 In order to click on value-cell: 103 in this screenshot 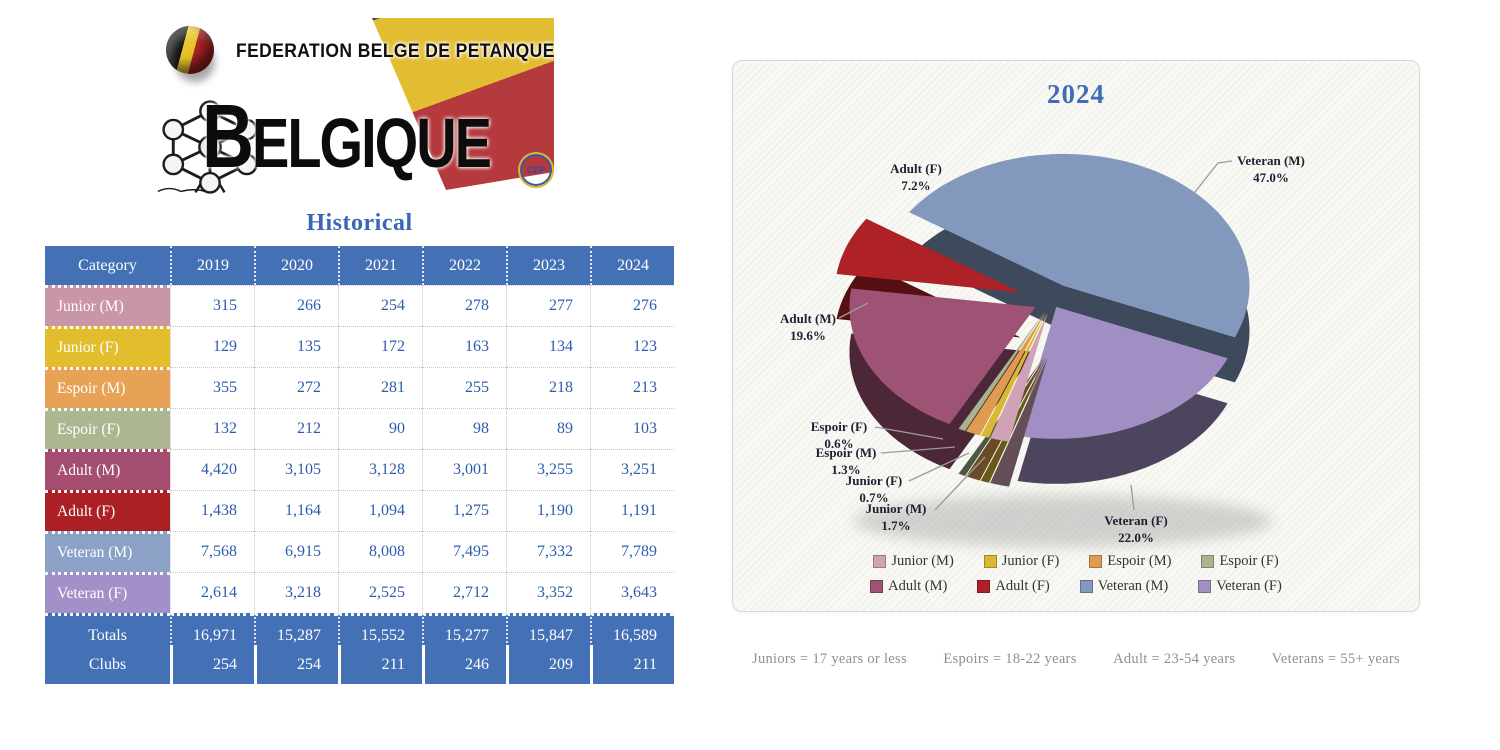, I will do `click(632, 428)`.